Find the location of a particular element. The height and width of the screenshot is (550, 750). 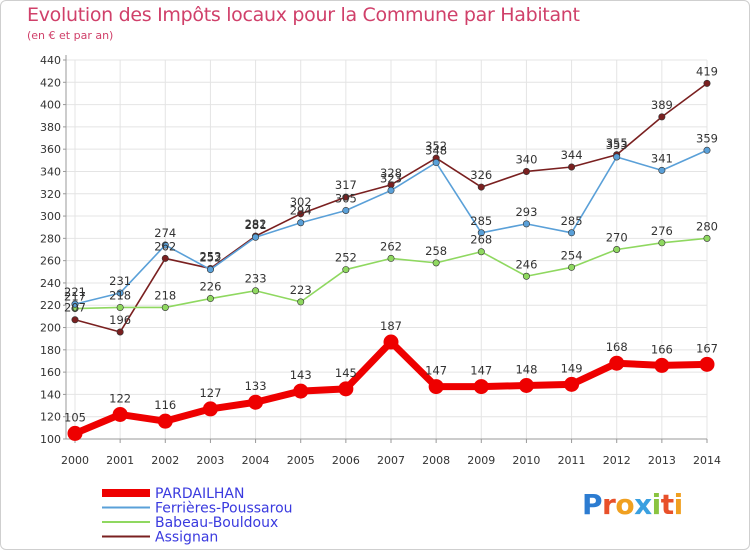

data-label: 252 is located at coordinates (210, 258).